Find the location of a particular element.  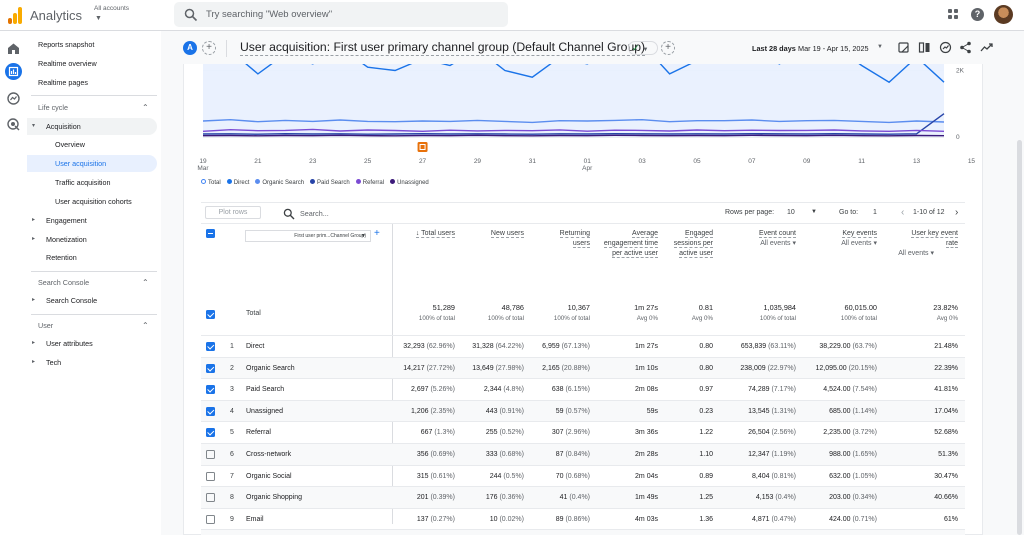

column-header: Returning users is located at coordinates (570, 239).